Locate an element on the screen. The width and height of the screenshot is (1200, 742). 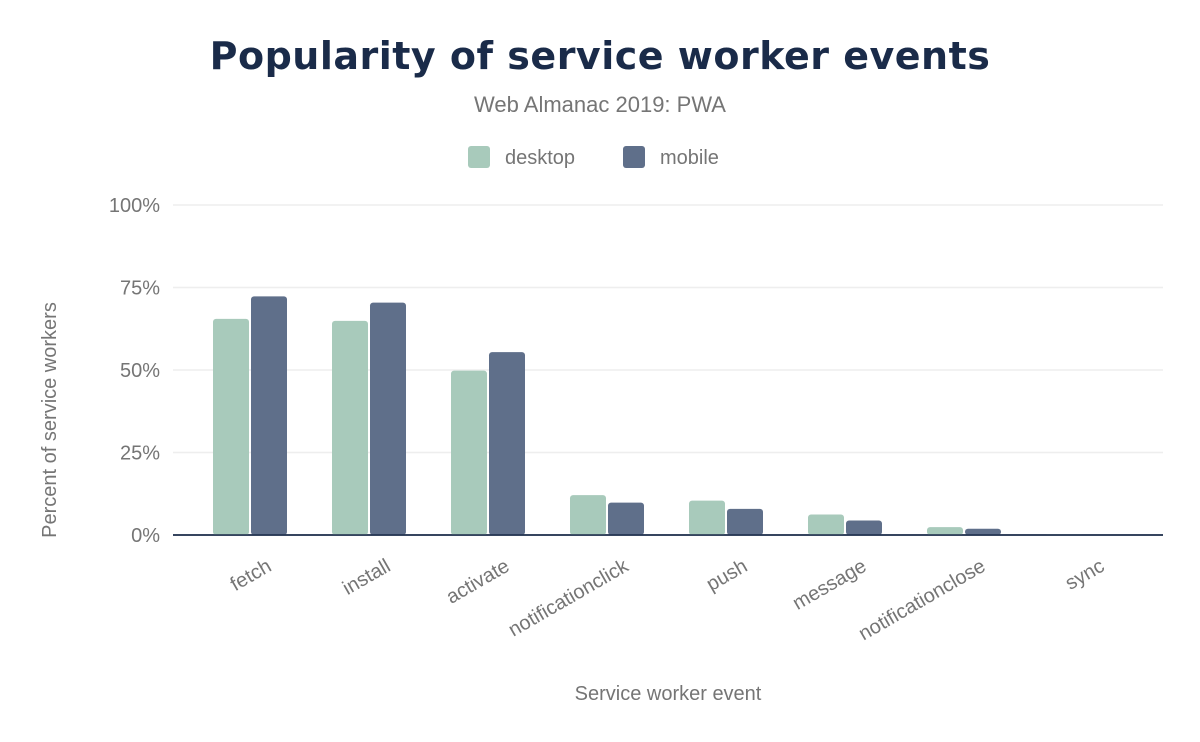
bar-mobile-install is located at coordinates (388, 418).